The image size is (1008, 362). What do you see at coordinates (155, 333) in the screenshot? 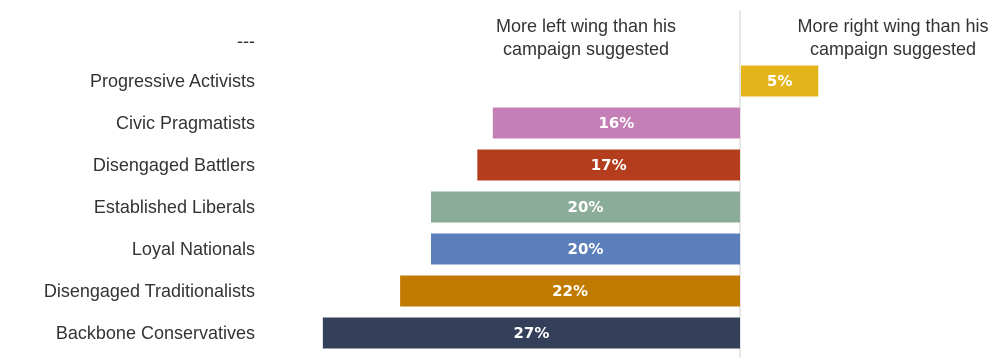
I see `category-label-backbone-conservatives: Backbone Conservatives` at bounding box center [155, 333].